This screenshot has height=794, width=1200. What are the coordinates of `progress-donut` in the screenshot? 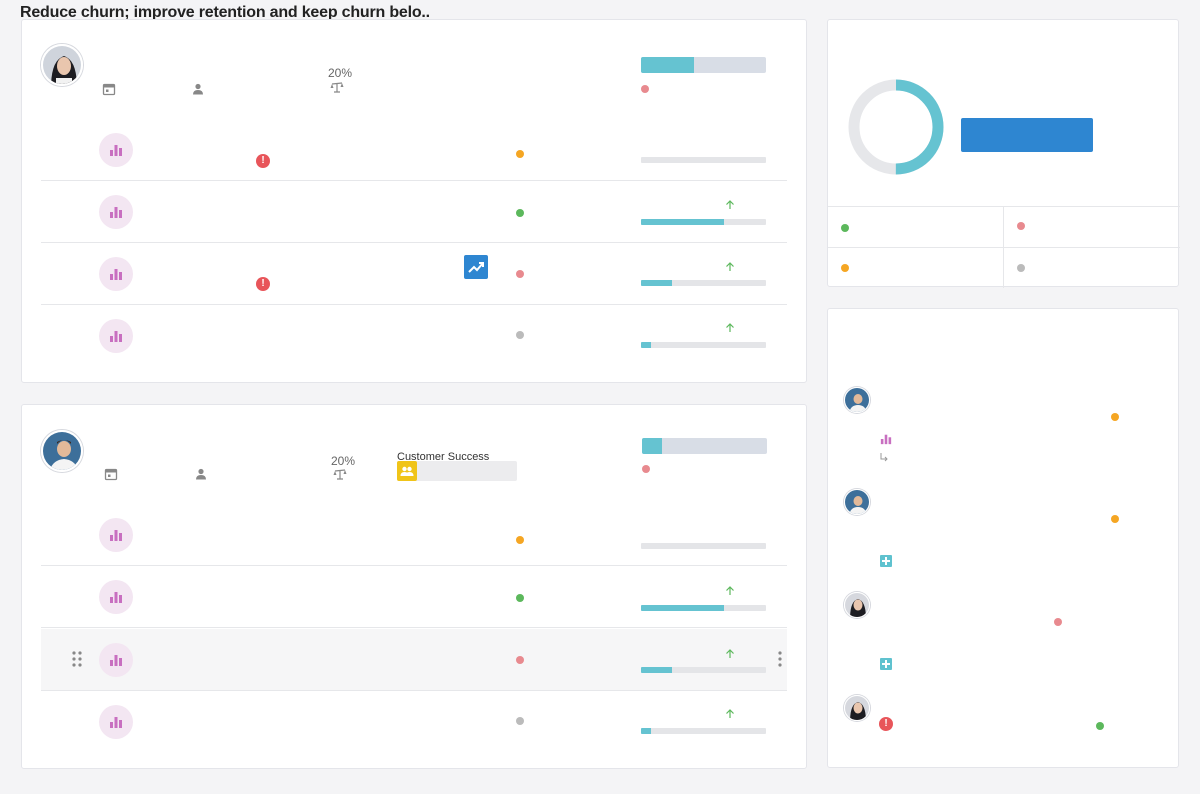 It's located at (896, 127).